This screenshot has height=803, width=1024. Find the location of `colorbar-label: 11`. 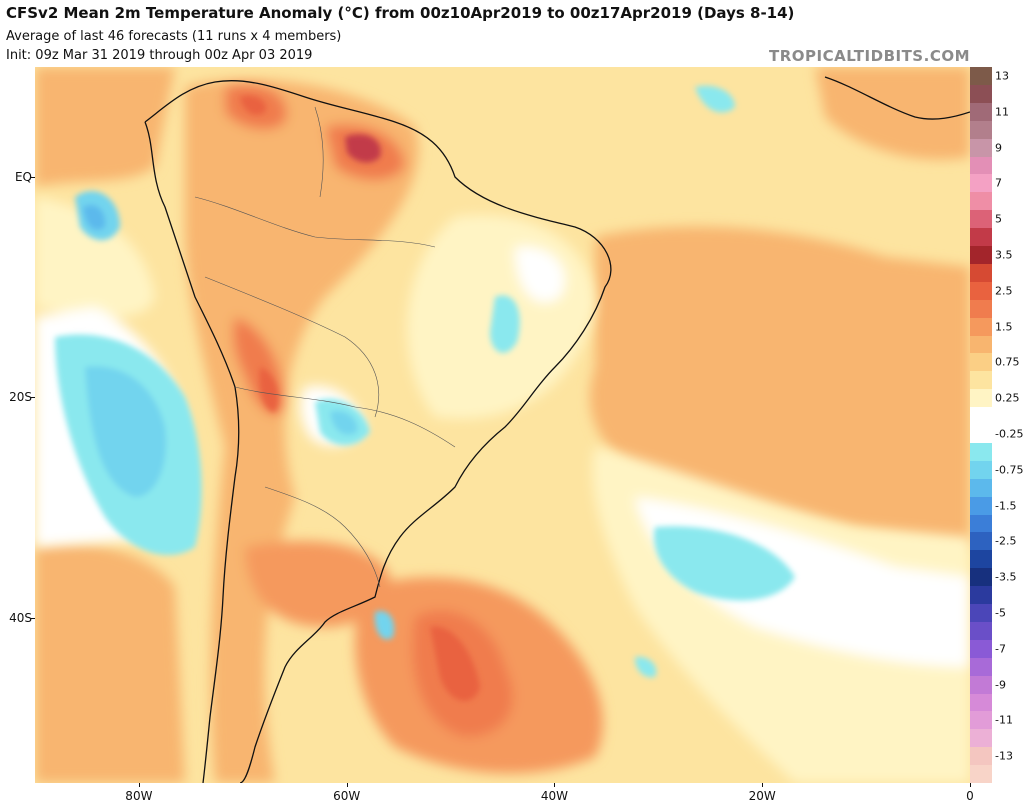

colorbar-label: 11 is located at coordinates (1002, 112).